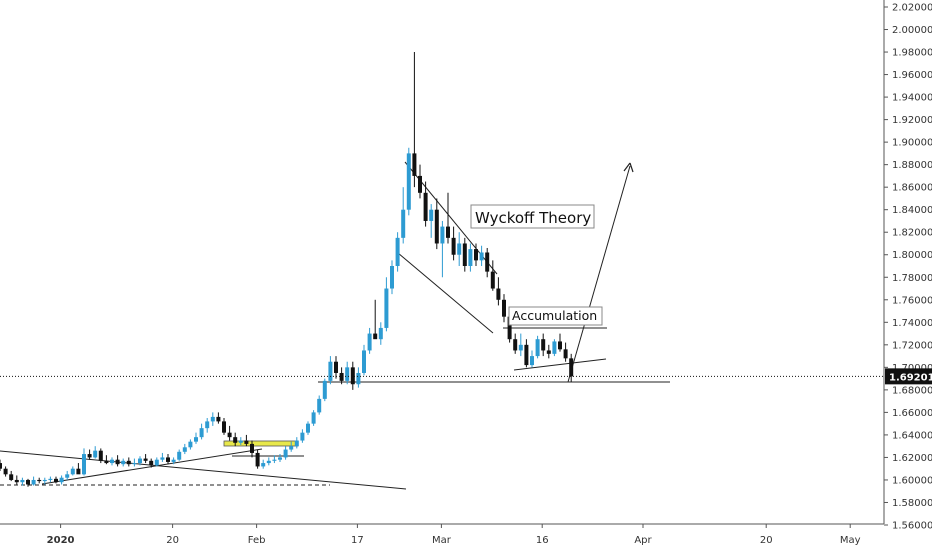 The width and height of the screenshot is (932, 550). What do you see at coordinates (599, 274) in the screenshot?
I see `projection-arrow-line` at bounding box center [599, 274].